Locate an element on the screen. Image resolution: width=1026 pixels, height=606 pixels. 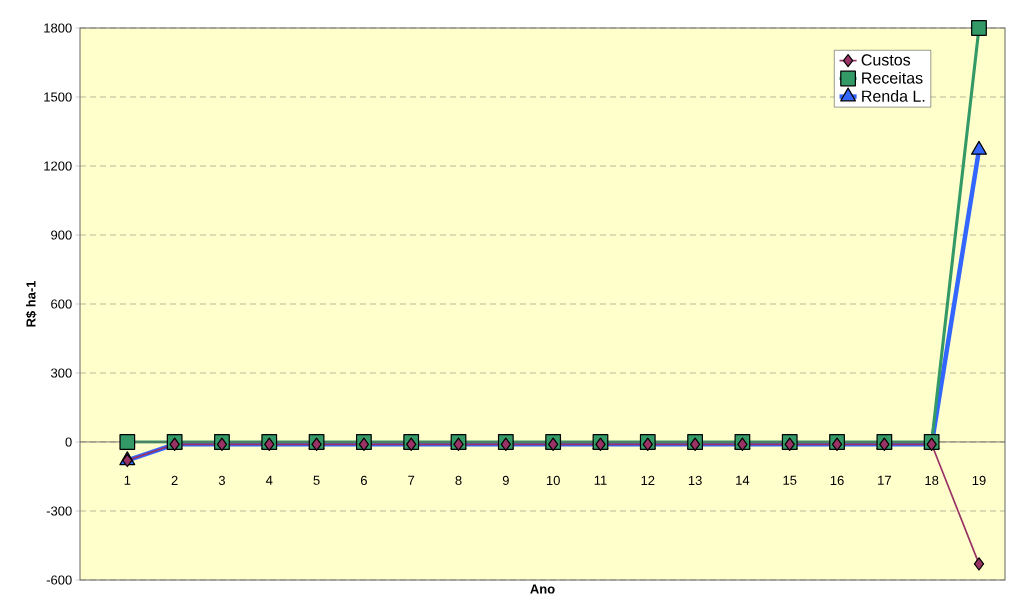
x-tick-label: 11 is located at coordinates (600, 480).